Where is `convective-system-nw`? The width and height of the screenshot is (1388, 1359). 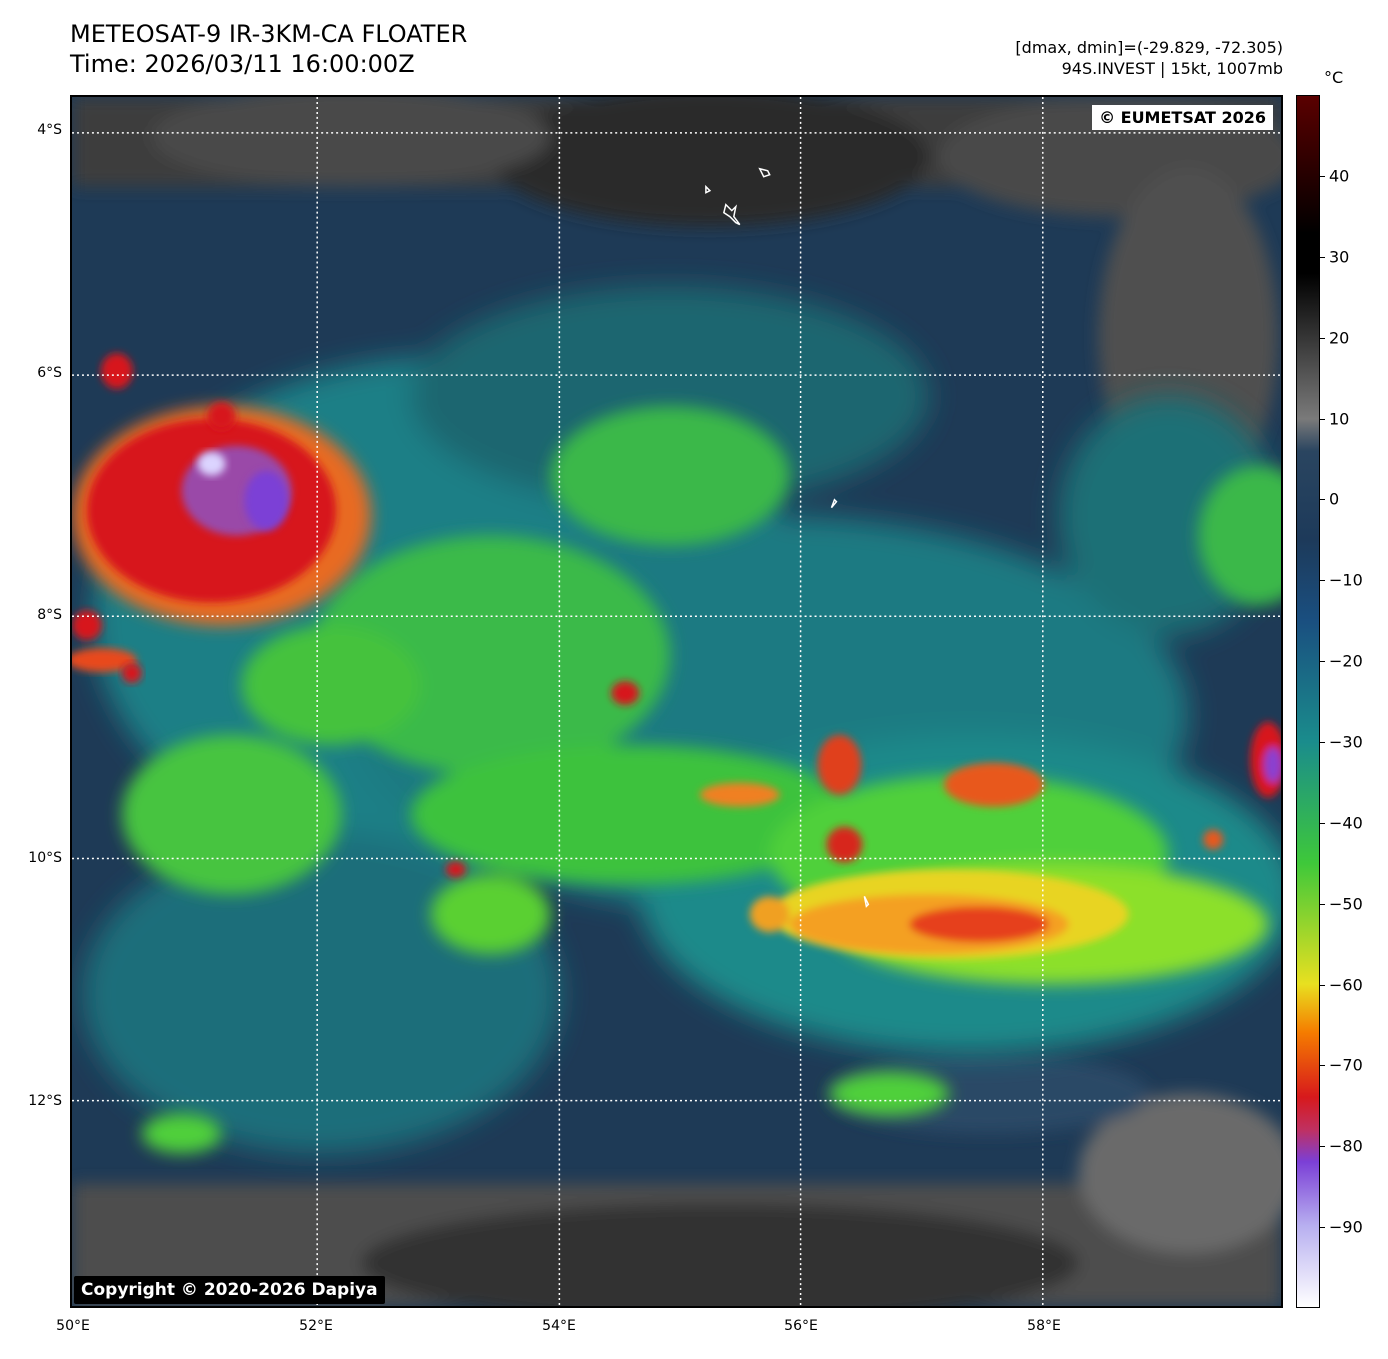
convective-system-nw is located at coordinates (222, 518).